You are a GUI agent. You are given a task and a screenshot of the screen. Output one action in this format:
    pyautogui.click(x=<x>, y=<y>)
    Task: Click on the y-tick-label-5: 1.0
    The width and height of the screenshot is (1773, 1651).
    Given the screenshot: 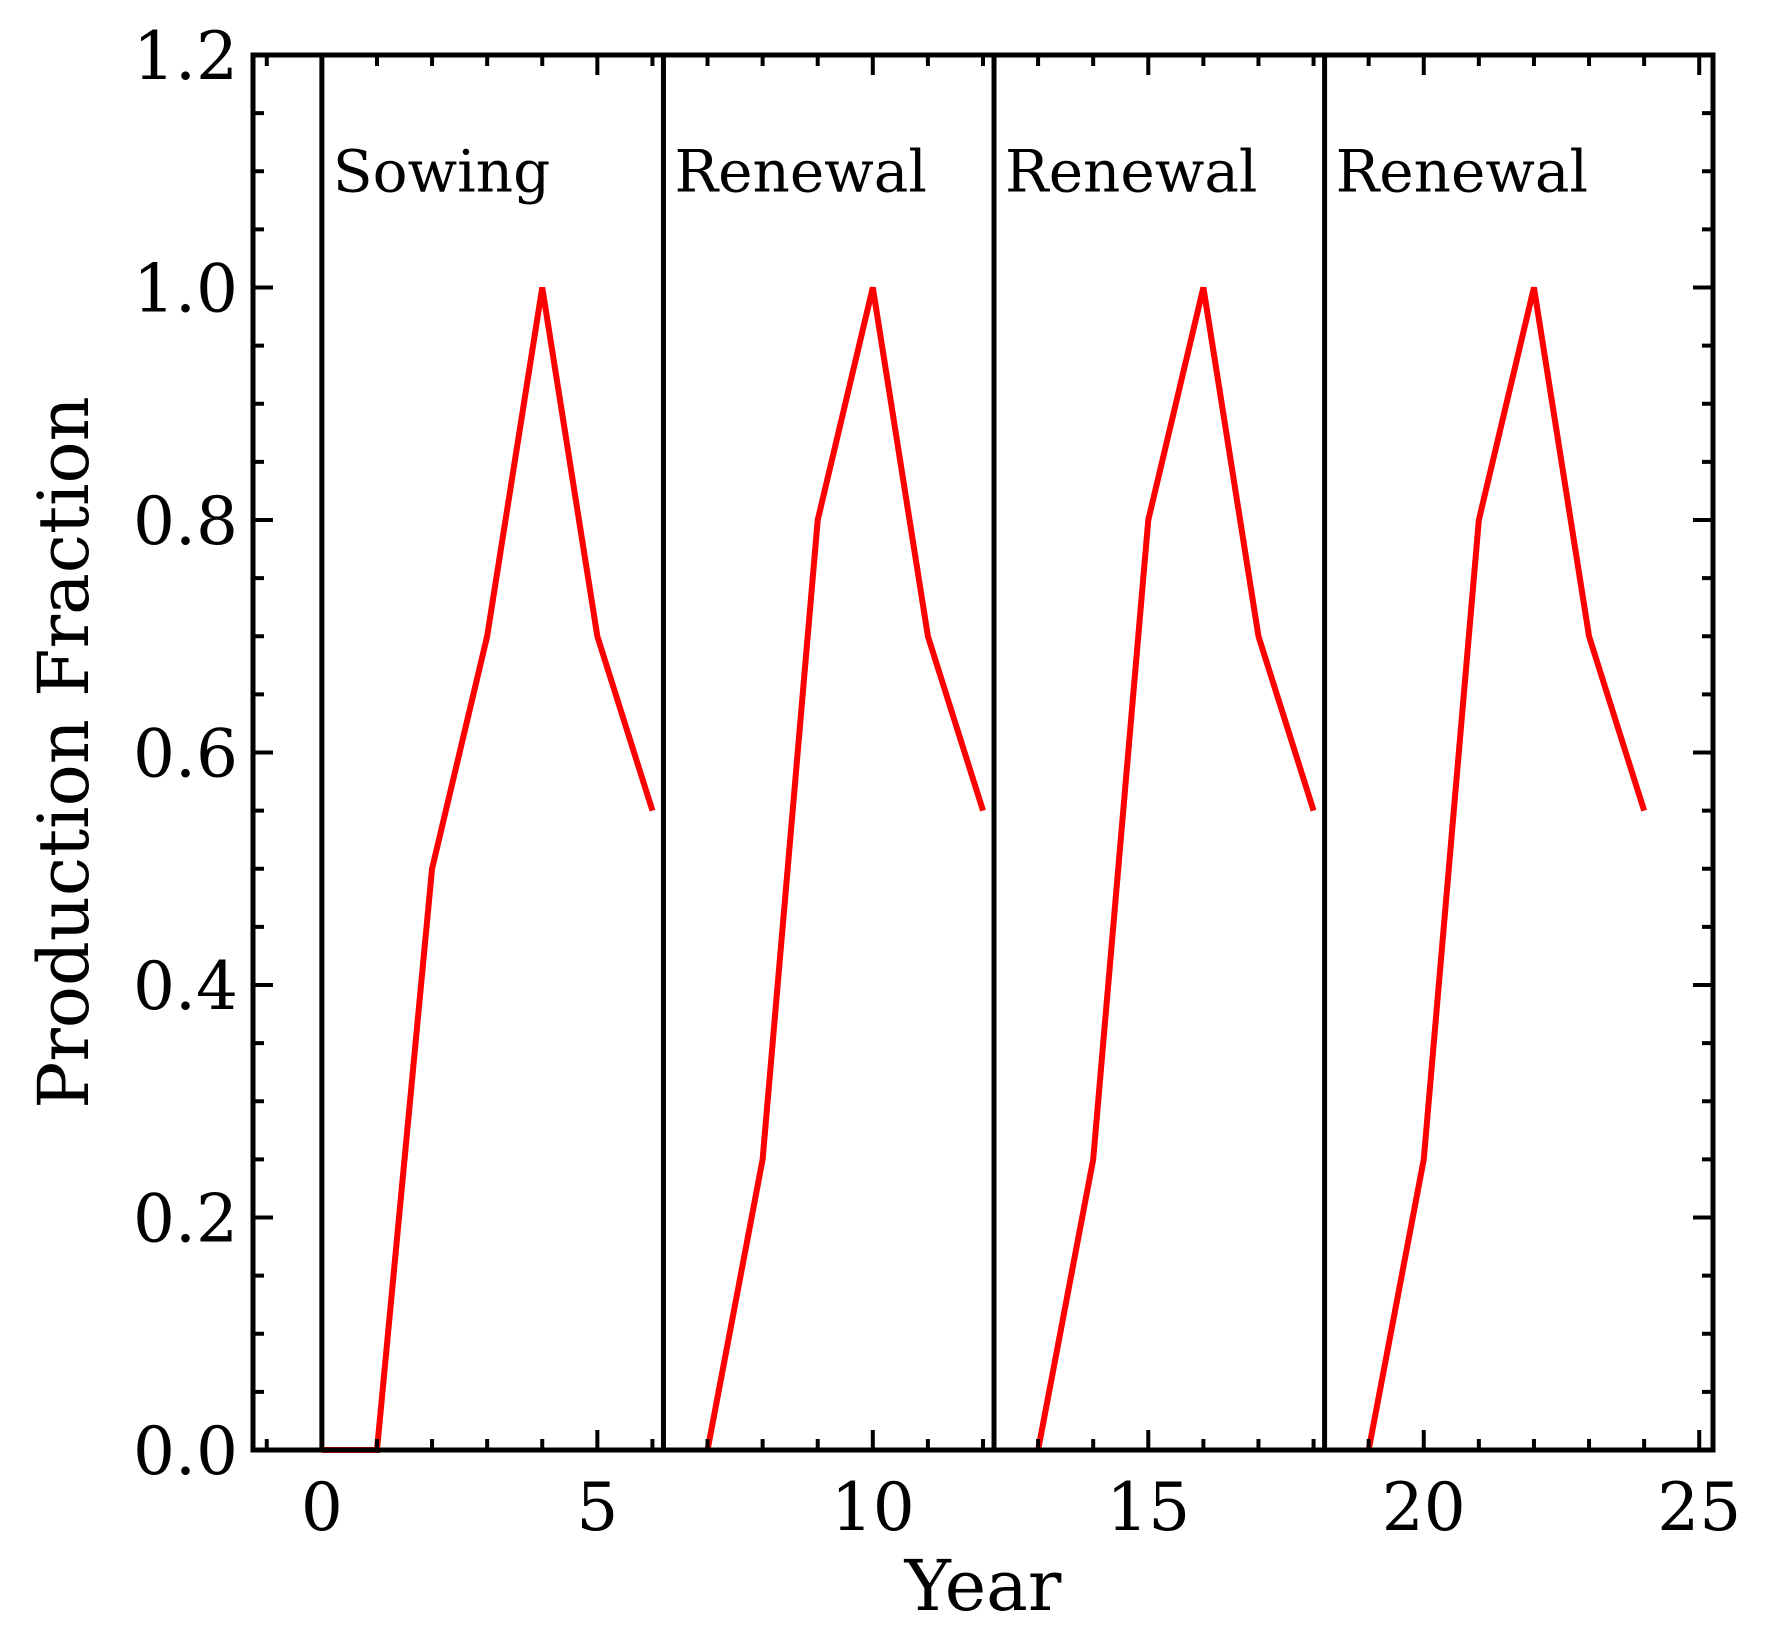 What is the action you would take?
    pyautogui.click(x=185, y=289)
    